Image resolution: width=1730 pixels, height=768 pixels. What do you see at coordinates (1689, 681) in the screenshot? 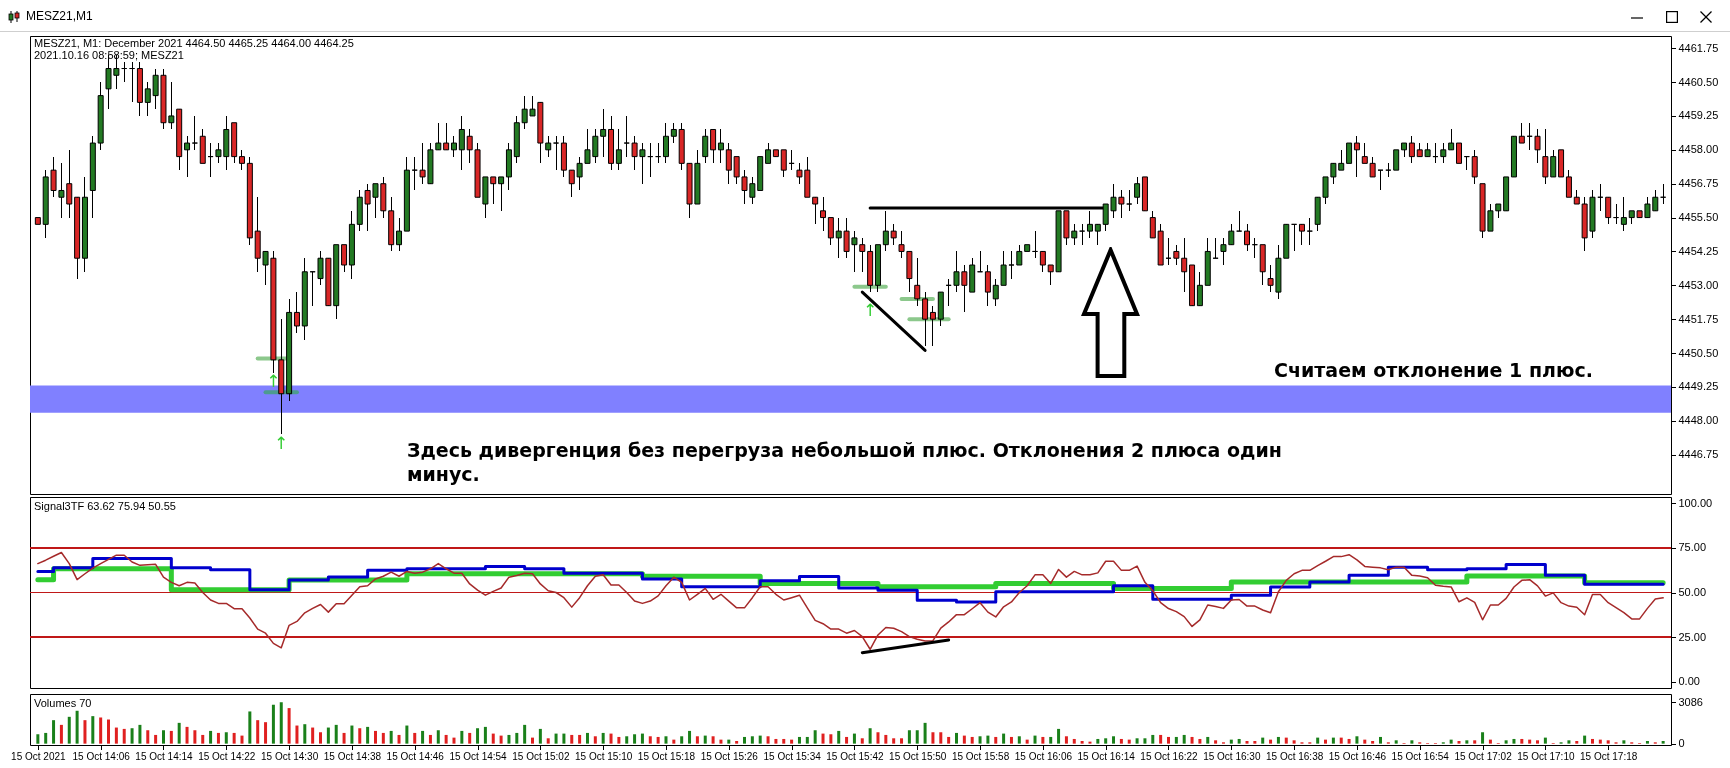
I see `y-tick-label: 0.00` at bounding box center [1689, 681].